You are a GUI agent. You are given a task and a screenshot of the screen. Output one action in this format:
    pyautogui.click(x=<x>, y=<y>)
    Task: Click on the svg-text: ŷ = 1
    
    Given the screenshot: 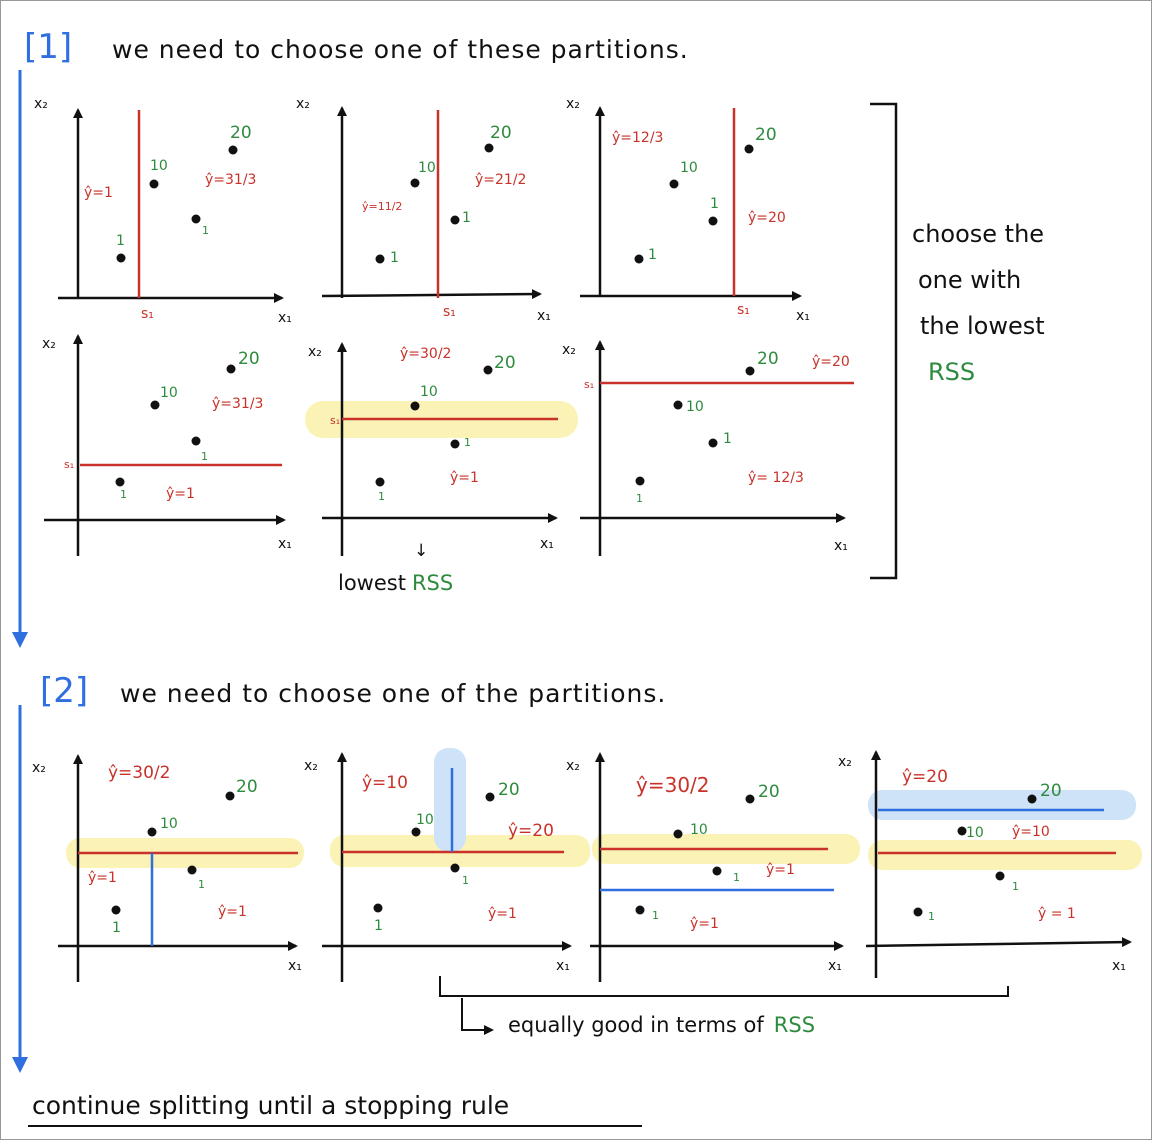 What is the action you would take?
    pyautogui.click(x=1057, y=914)
    